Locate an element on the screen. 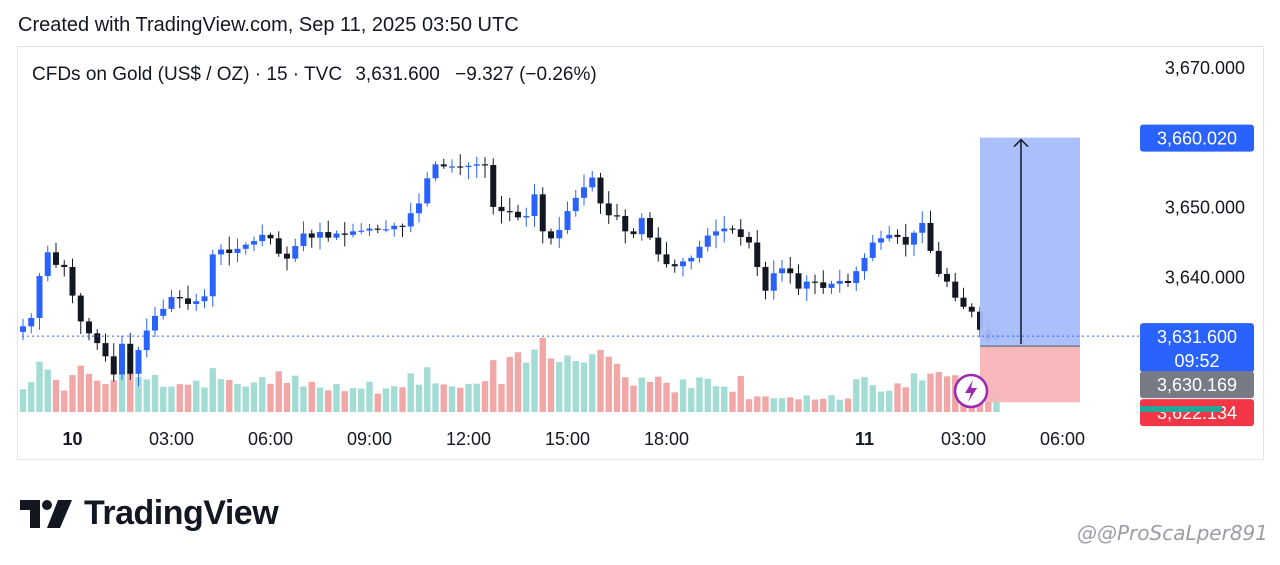 The width and height of the screenshot is (1280, 565). entry-price-label-text: 3,630.169 is located at coordinates (1197, 385).